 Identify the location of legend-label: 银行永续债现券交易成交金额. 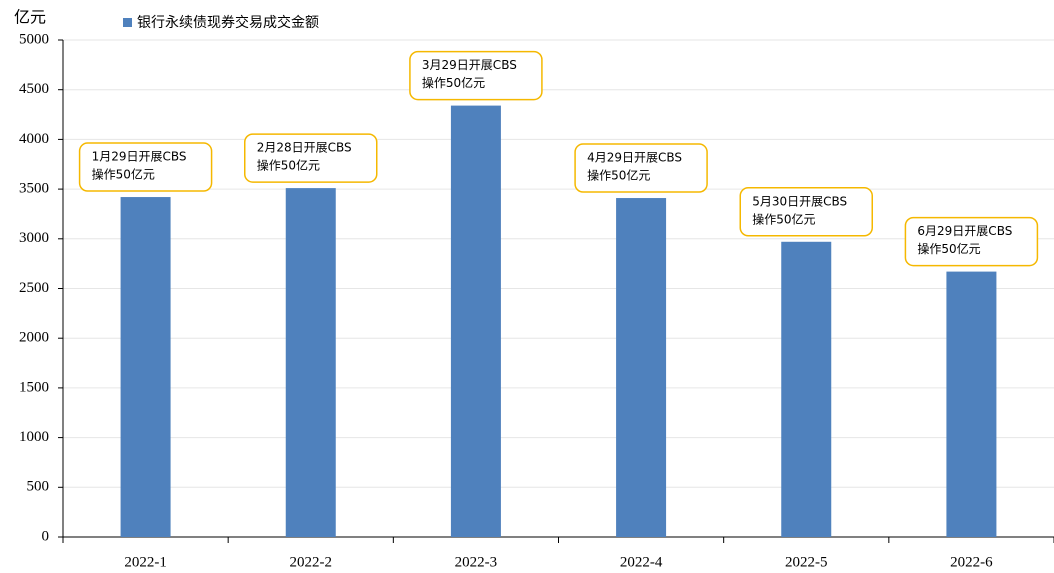
(228, 22).